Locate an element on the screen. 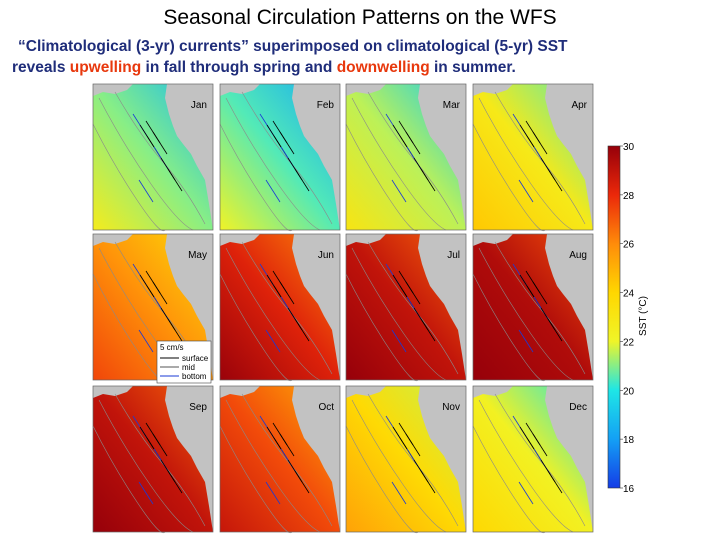 This screenshot has width=720, height=540. legend-label-surface: surface is located at coordinates (195, 358).